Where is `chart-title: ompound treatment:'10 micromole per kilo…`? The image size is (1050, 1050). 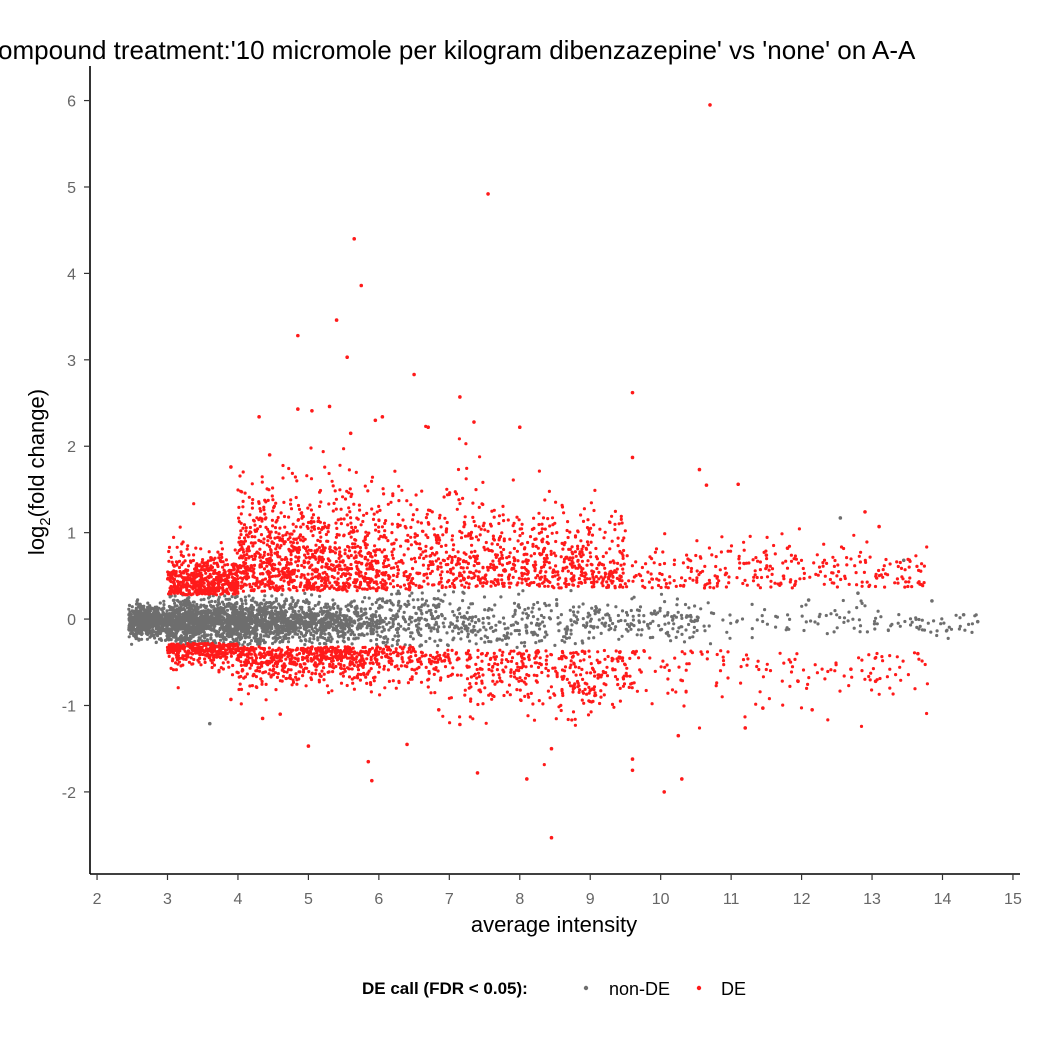 chart-title: ompound treatment:'10 micromole per kilo… is located at coordinates (458, 50).